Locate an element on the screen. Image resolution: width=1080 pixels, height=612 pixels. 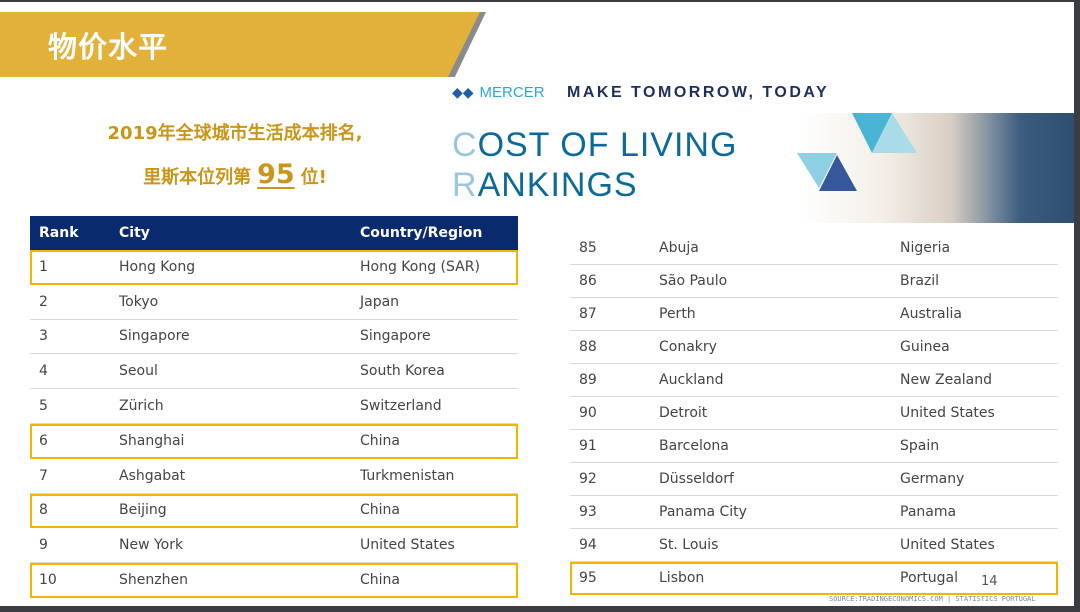
country-cell: Australia is located at coordinates (931, 314).